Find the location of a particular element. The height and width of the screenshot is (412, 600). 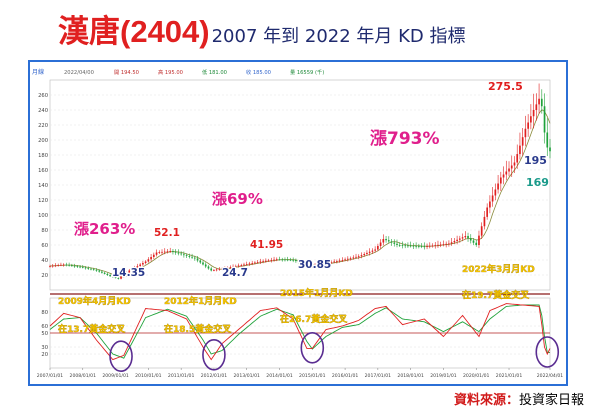

rise-label-2: 漲69% is located at coordinates (237, 199).